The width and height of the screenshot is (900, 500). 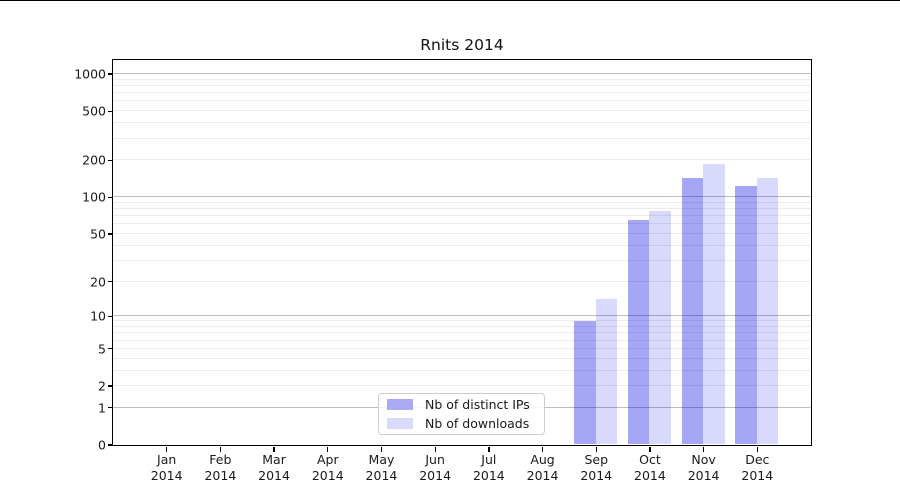 I want to click on x-axis-tick-label: Jan 2014, so click(x=166, y=467).